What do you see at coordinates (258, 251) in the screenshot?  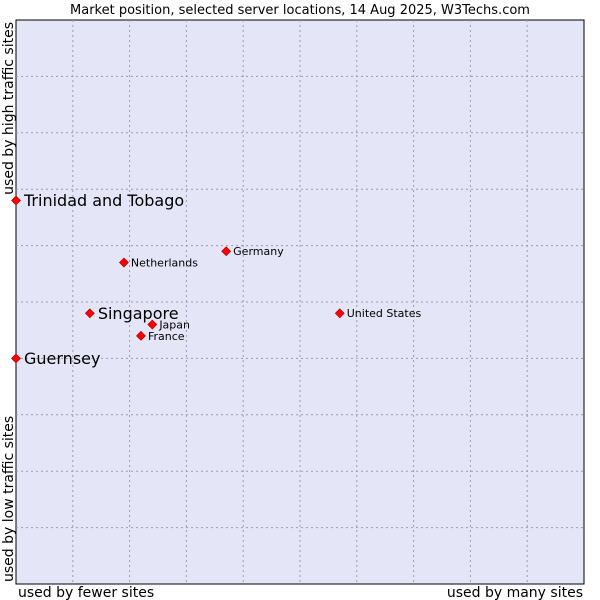 I see `point-label-germany: Germany` at bounding box center [258, 251].